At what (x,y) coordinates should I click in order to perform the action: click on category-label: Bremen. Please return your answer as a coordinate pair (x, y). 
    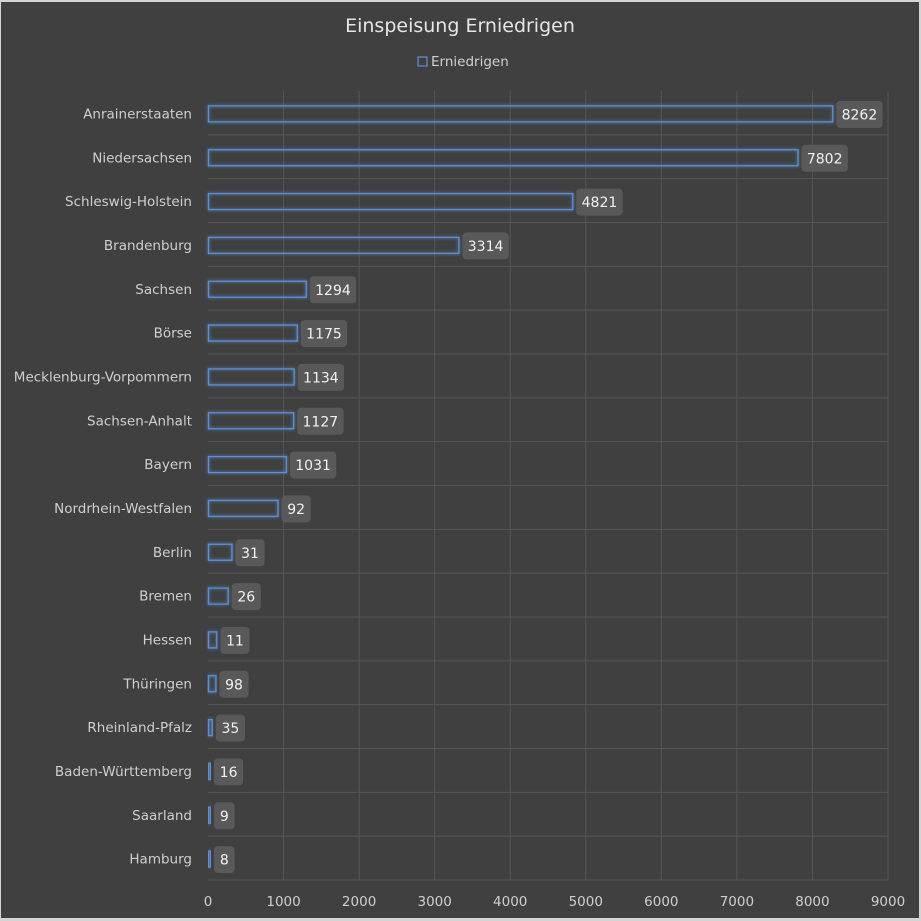
    Looking at the image, I should click on (165, 597).